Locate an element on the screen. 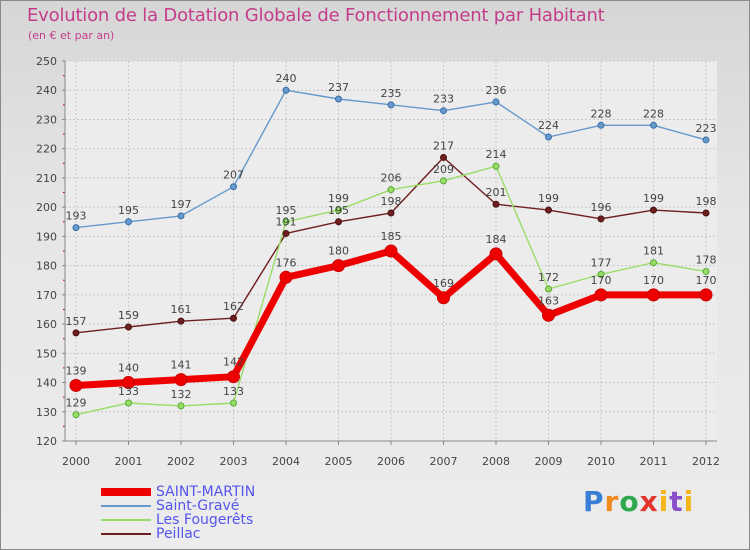 The image size is (750, 550). y-tick-label-210: 210 is located at coordinates (46, 178).